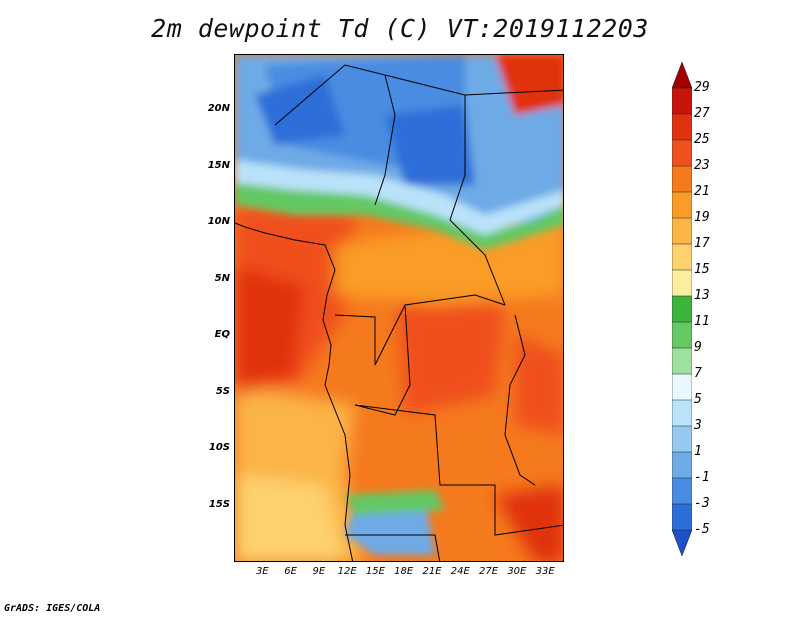  I want to click on colorbar-label: 25, so click(702, 139).